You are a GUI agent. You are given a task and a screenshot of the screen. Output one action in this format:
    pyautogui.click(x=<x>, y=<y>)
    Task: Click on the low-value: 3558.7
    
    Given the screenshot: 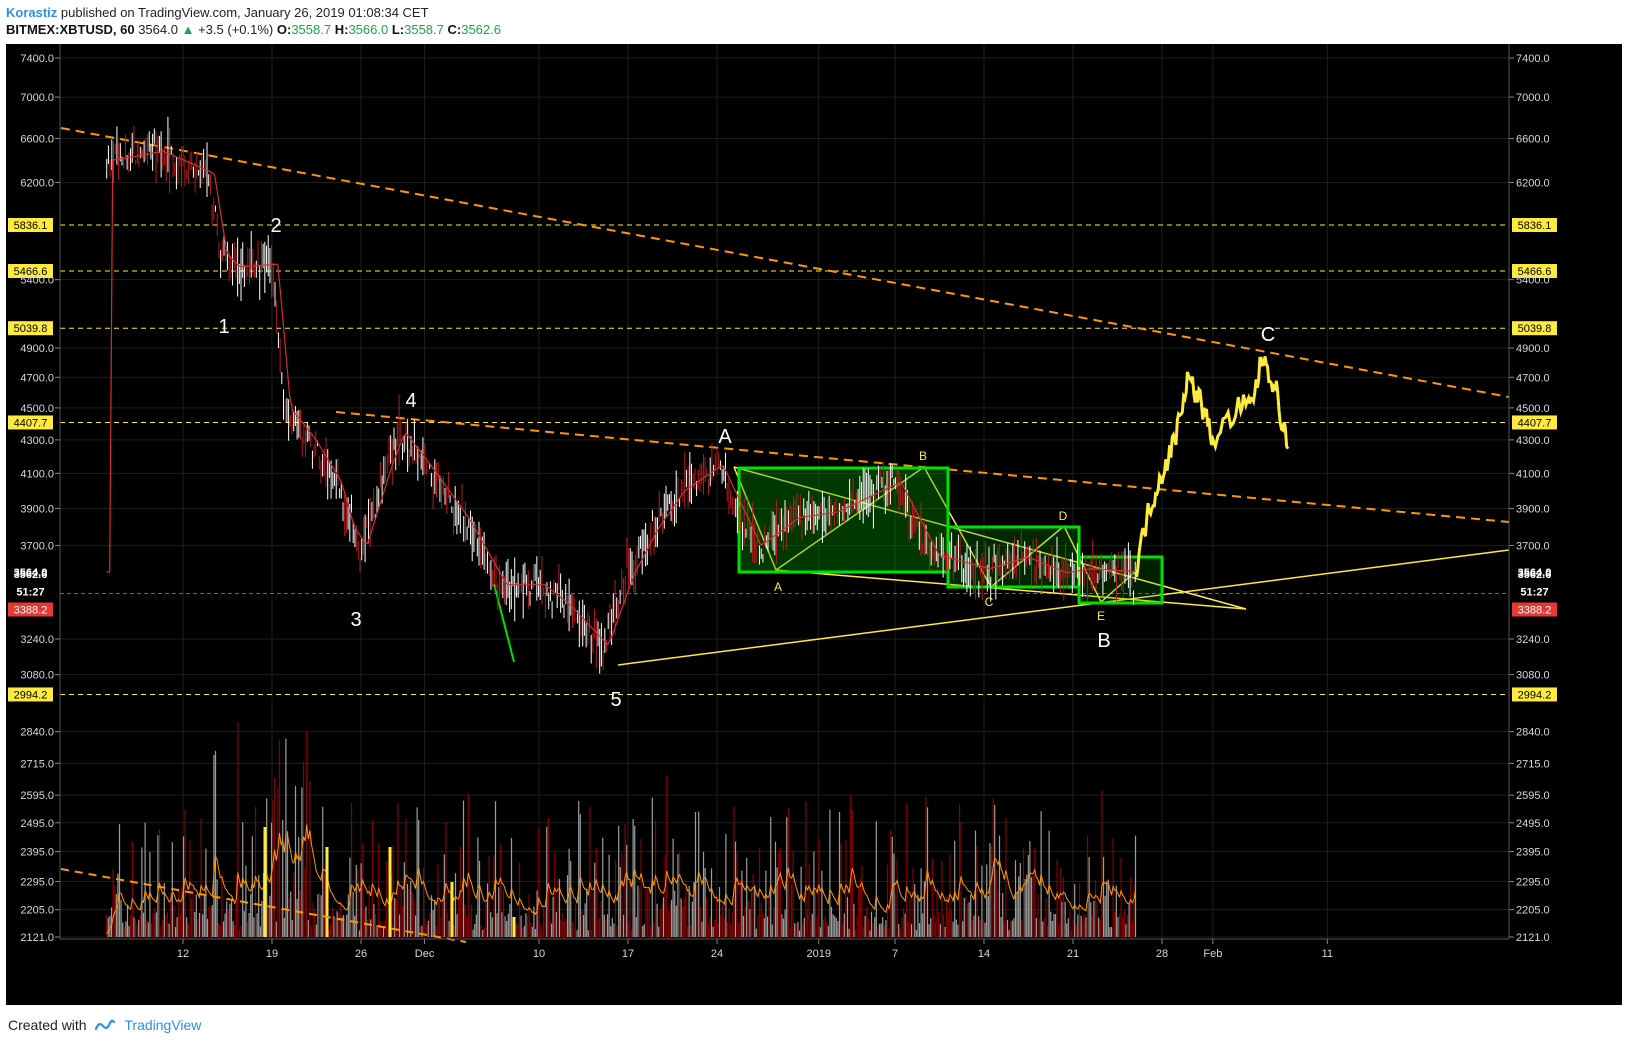 What is the action you would take?
    pyautogui.click(x=424, y=29)
    